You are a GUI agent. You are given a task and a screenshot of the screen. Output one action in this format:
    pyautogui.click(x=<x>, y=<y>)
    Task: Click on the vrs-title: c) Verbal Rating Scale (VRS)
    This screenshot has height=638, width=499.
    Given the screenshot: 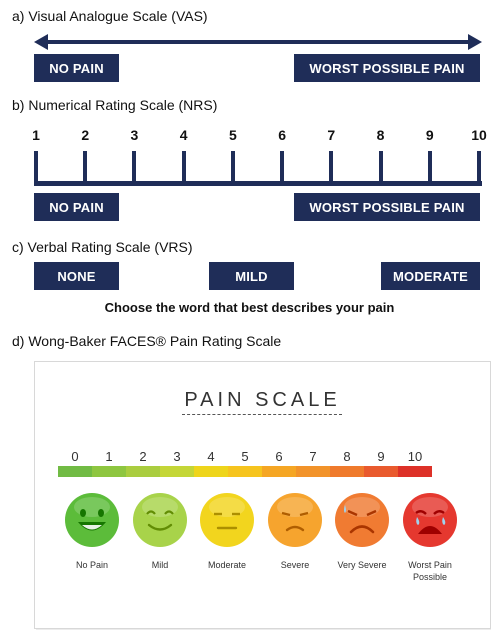 What is the action you would take?
    pyautogui.click(x=102, y=247)
    